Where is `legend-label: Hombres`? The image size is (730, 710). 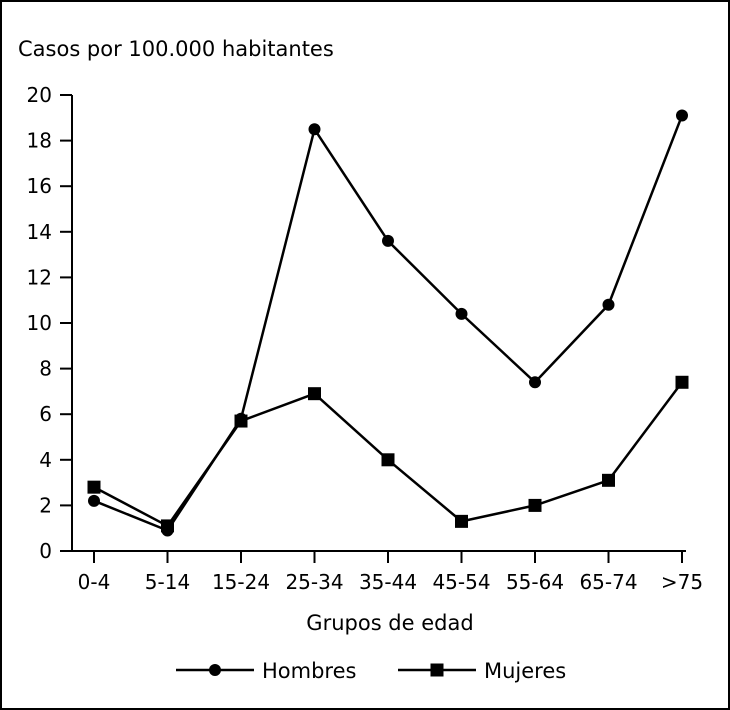
legend-label: Hombres is located at coordinates (309, 671).